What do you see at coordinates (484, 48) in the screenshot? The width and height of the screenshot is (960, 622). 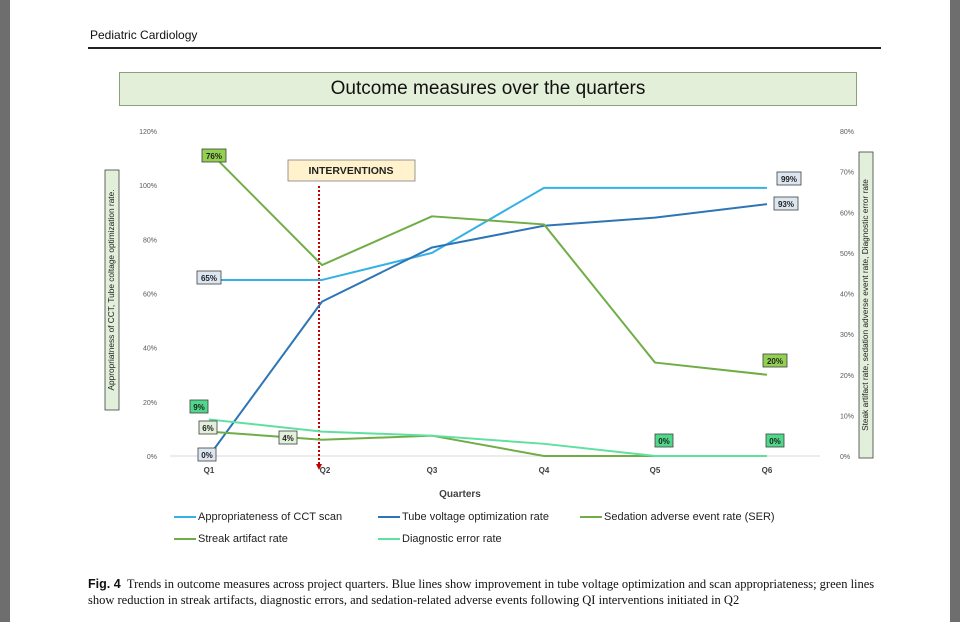 I see `header-rule` at bounding box center [484, 48].